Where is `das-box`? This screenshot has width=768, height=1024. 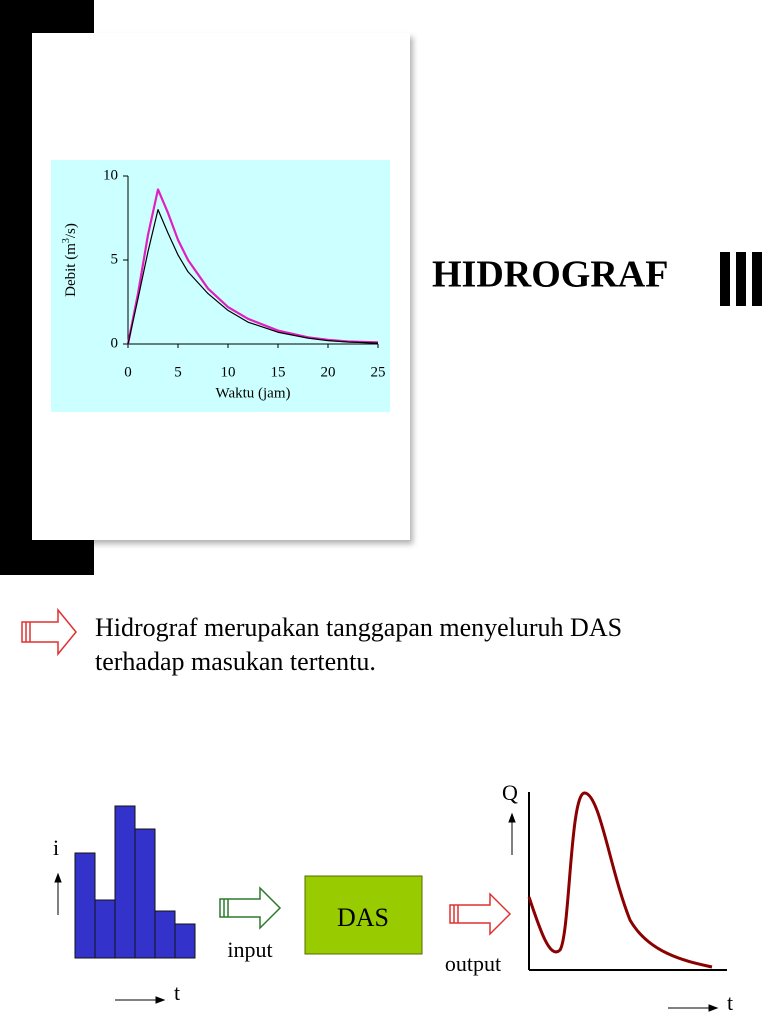
das-box is located at coordinates (363, 915).